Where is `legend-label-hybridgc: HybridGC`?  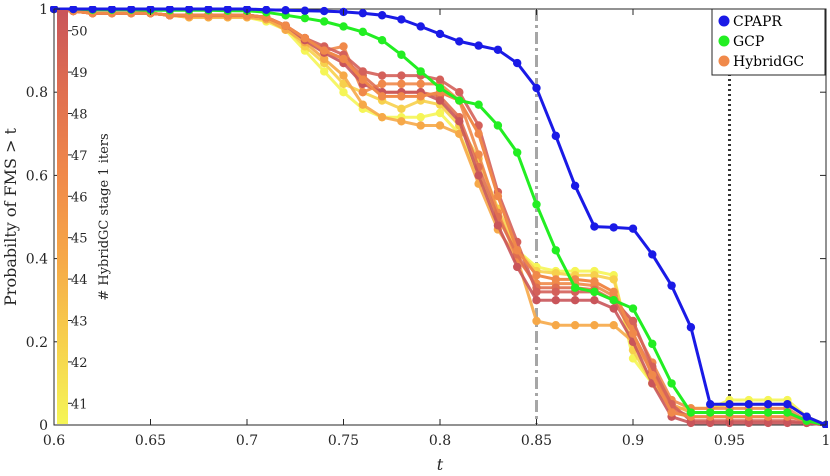
legend-label-hybridgc: HybridGC is located at coordinates (768, 62).